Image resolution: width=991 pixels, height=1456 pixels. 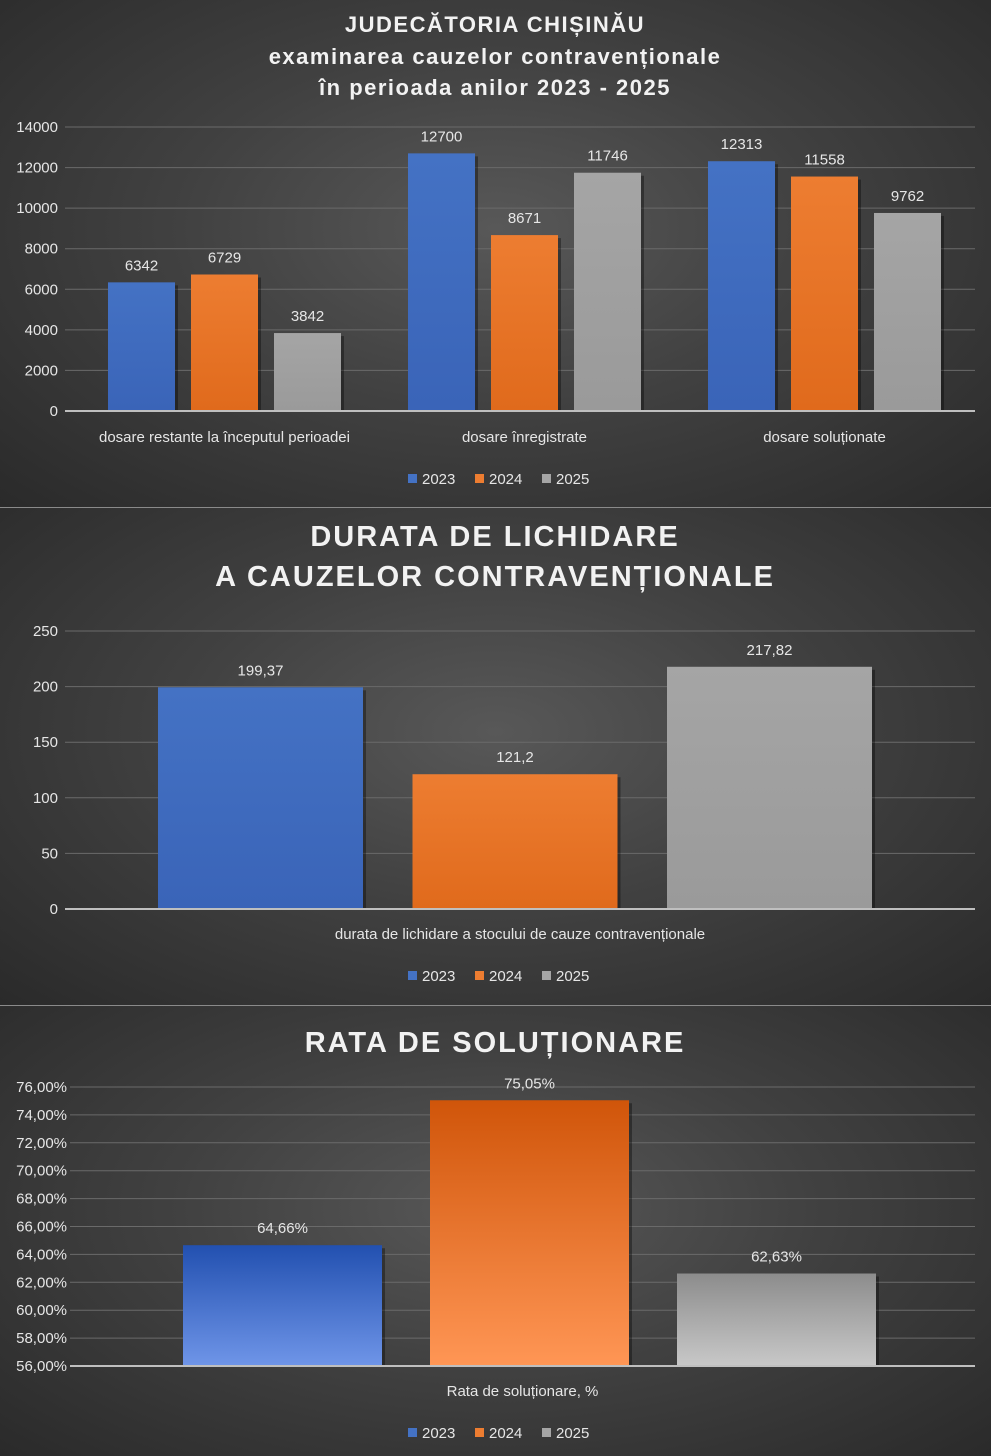 I want to click on data-label: 8671, so click(x=524, y=218).